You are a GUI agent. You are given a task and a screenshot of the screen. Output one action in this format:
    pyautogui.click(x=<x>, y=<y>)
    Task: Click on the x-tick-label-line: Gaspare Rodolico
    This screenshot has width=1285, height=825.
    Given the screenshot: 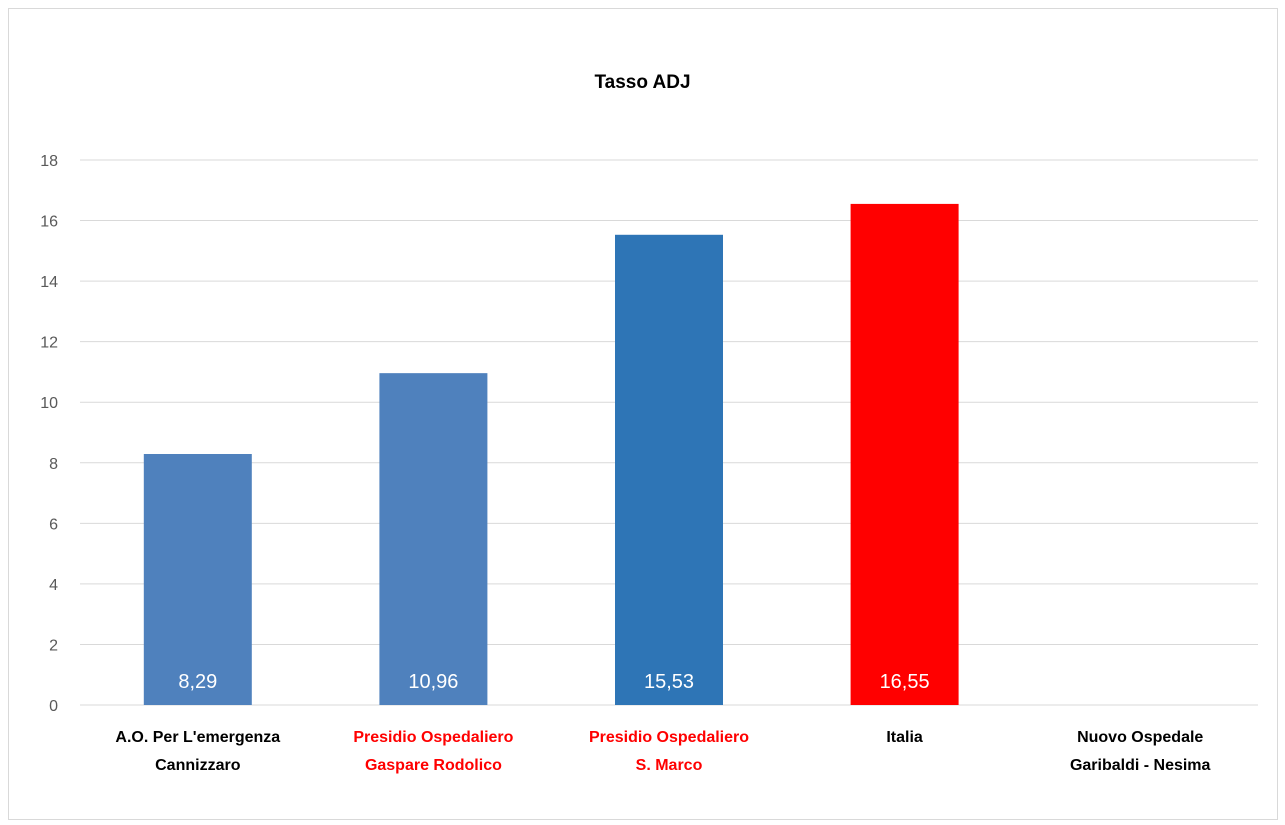 What is the action you would take?
    pyautogui.click(x=433, y=765)
    